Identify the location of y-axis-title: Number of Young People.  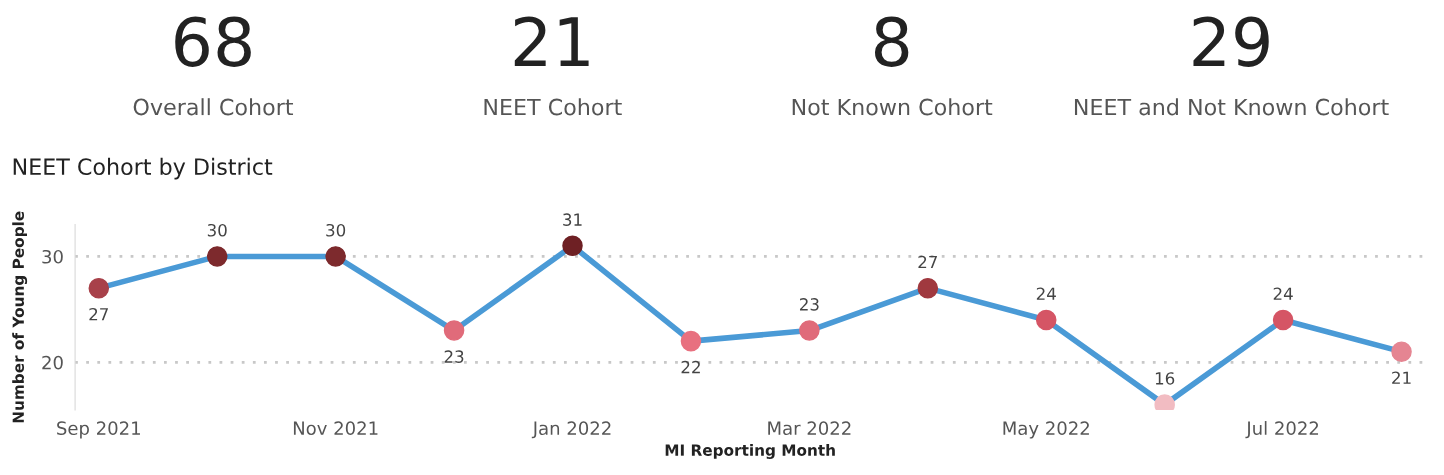
(20, 317).